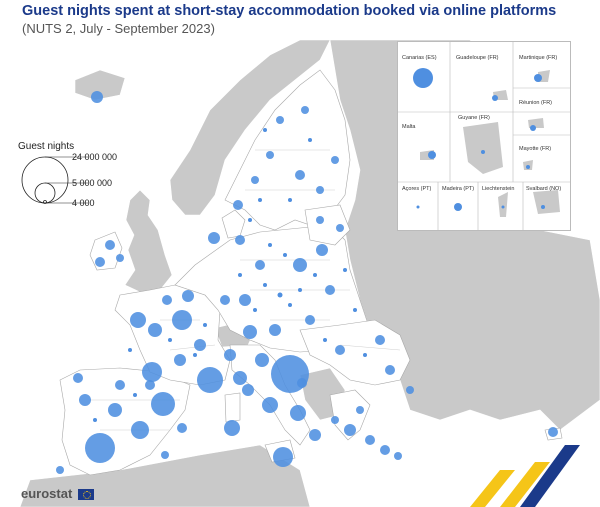 The width and height of the screenshot is (600, 507). What do you see at coordinates (417, 189) in the screenshot?
I see `inset-label-acores: Açores (PT)` at bounding box center [417, 189].